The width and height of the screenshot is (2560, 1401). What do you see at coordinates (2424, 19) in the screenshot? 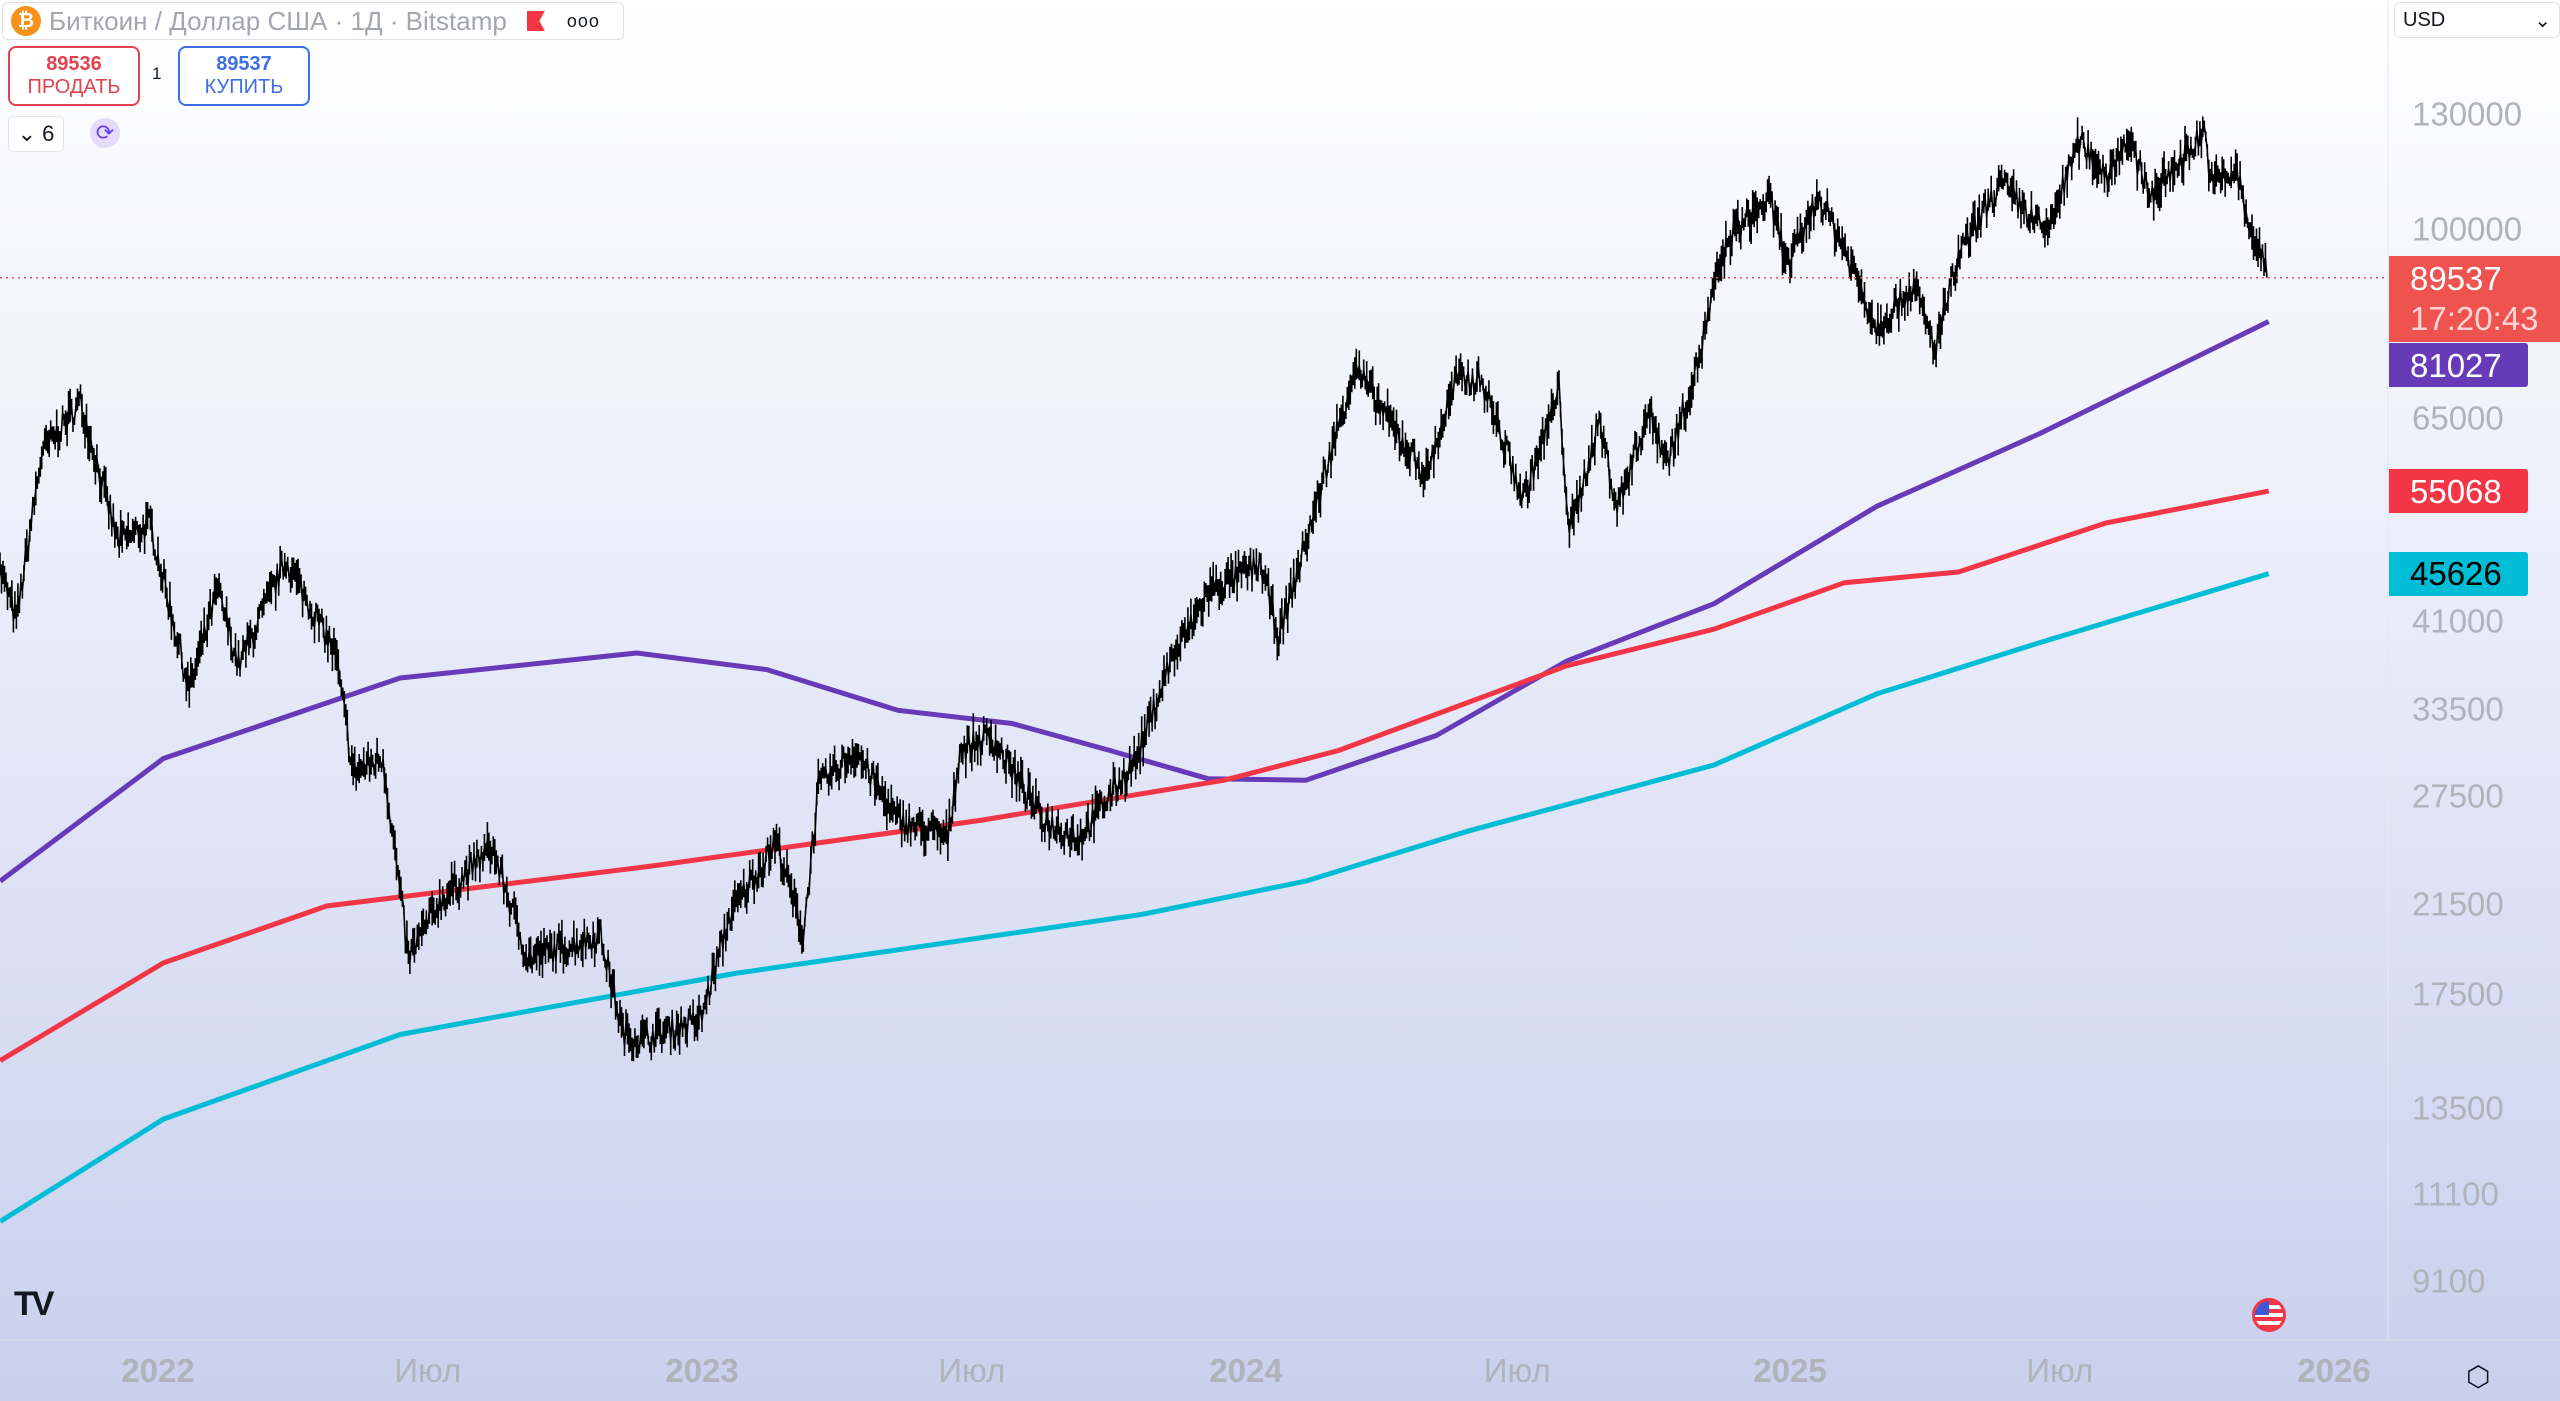
I see `currency-value: USD` at bounding box center [2424, 19].